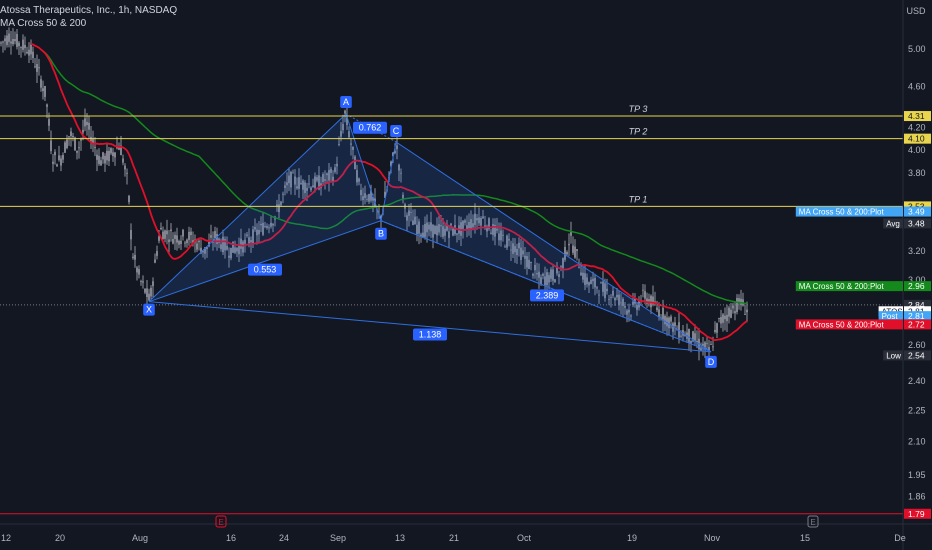 This screenshot has height=550, width=932. What do you see at coordinates (524, 538) in the screenshot?
I see `time-tick-label: Oct` at bounding box center [524, 538].